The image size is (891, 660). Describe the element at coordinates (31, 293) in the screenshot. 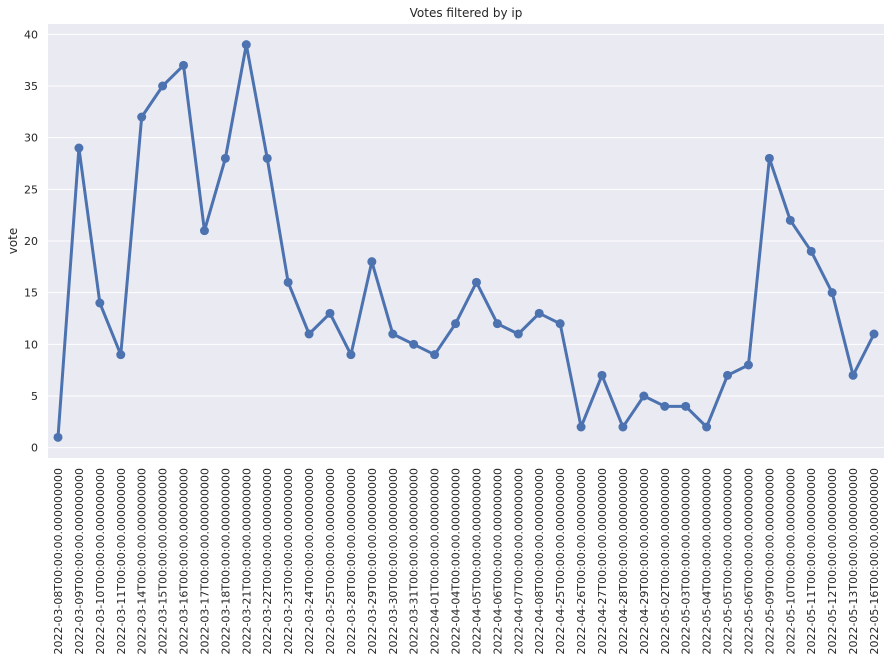

I see `y-tick-label: 15` at that location.